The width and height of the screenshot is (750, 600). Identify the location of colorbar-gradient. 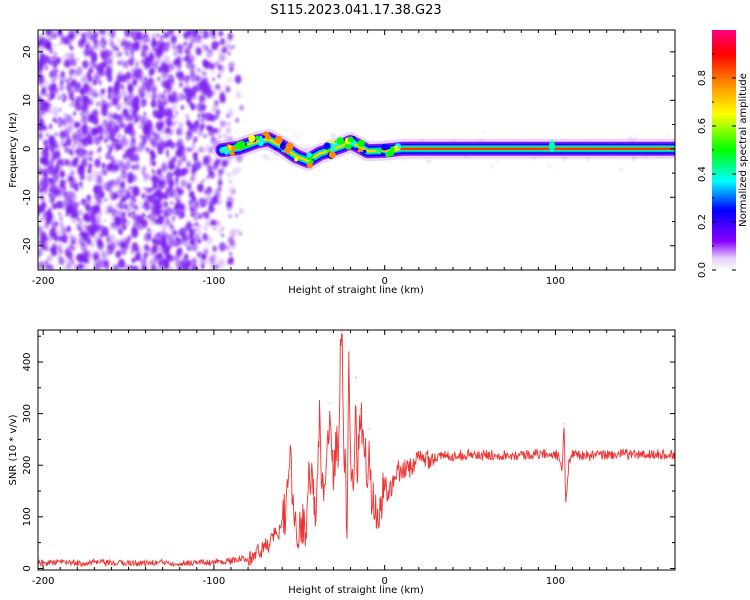
(724, 150).